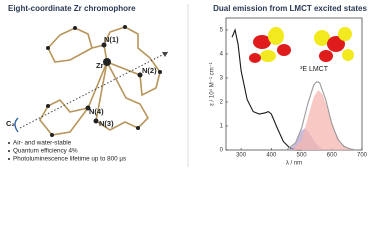  Describe the element at coordinates (314, 69) in the screenshot. I see `state-label: ³E LMCT` at that location.